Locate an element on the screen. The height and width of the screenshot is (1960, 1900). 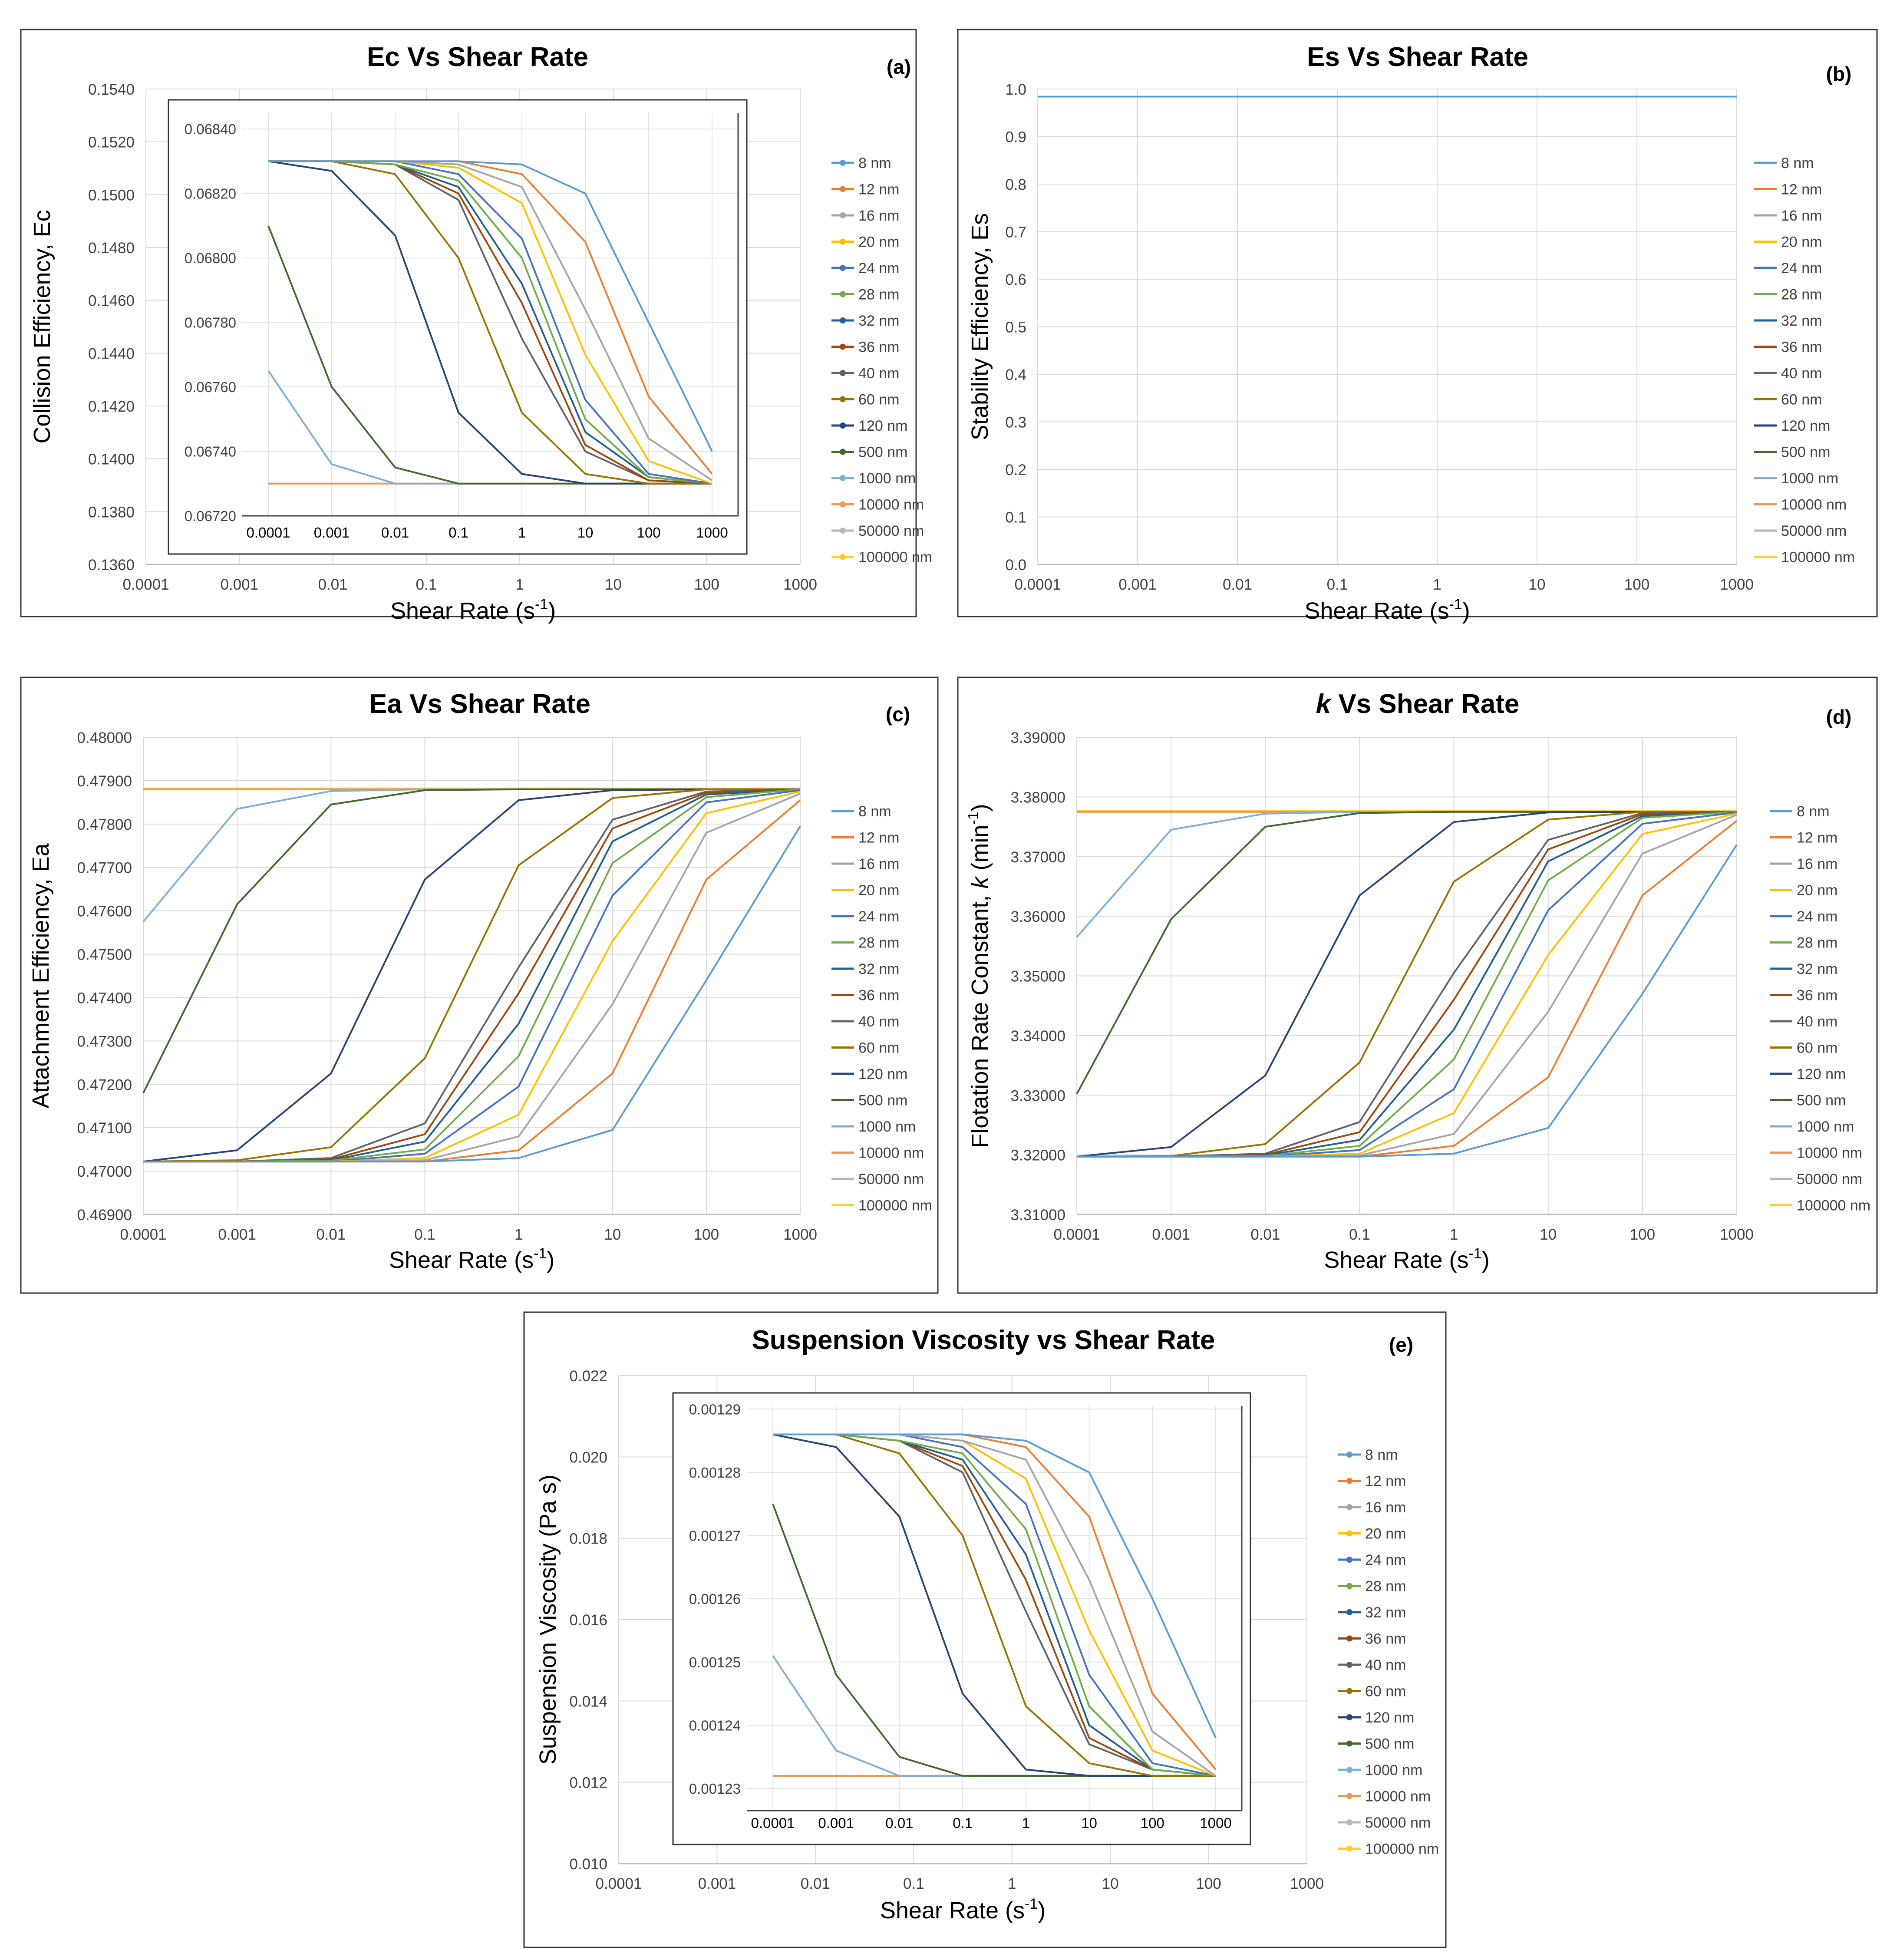
legend-item: 100000 nm is located at coordinates (1805, 558).